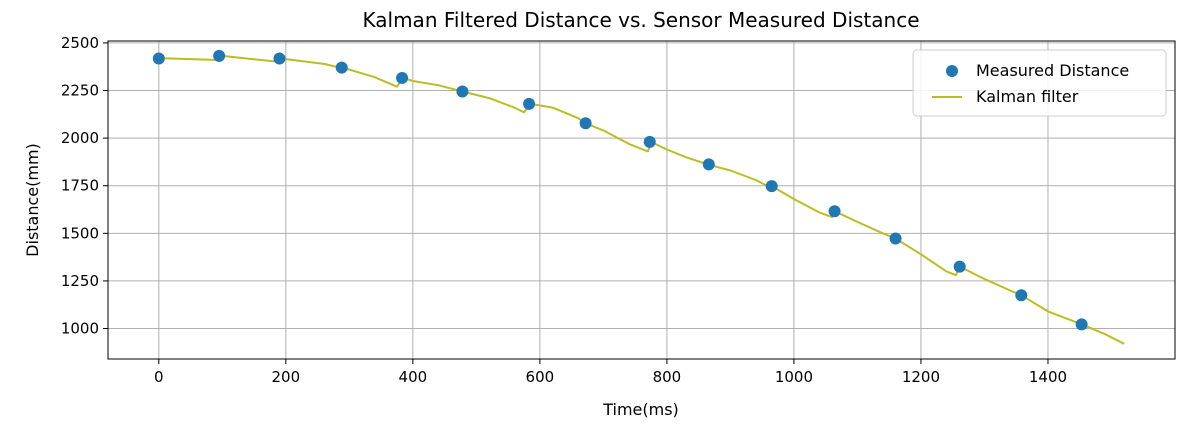  Describe the element at coordinates (794, 377) in the screenshot. I see `x-tick-label: 1000` at that location.